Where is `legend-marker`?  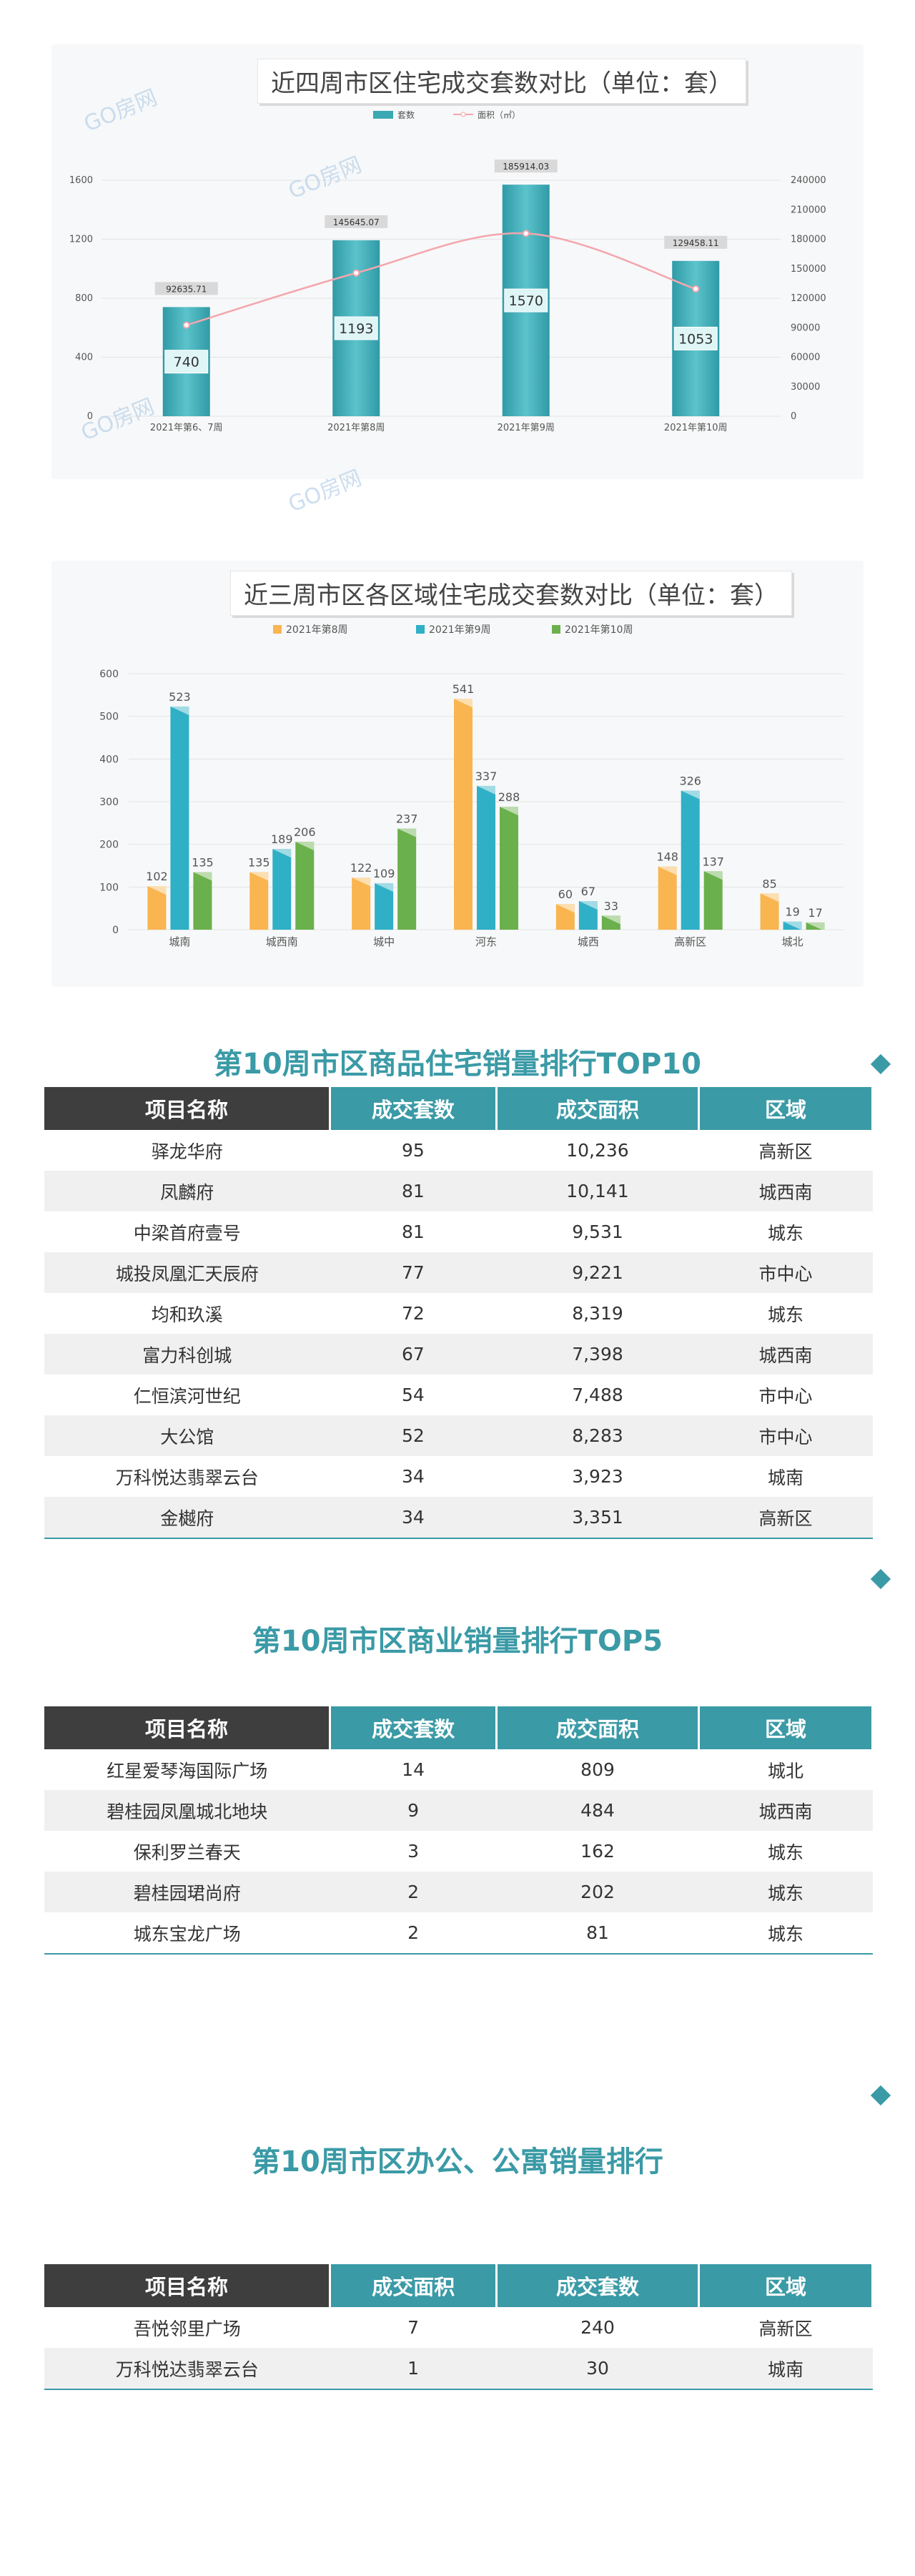
legend-marker is located at coordinates (463, 115).